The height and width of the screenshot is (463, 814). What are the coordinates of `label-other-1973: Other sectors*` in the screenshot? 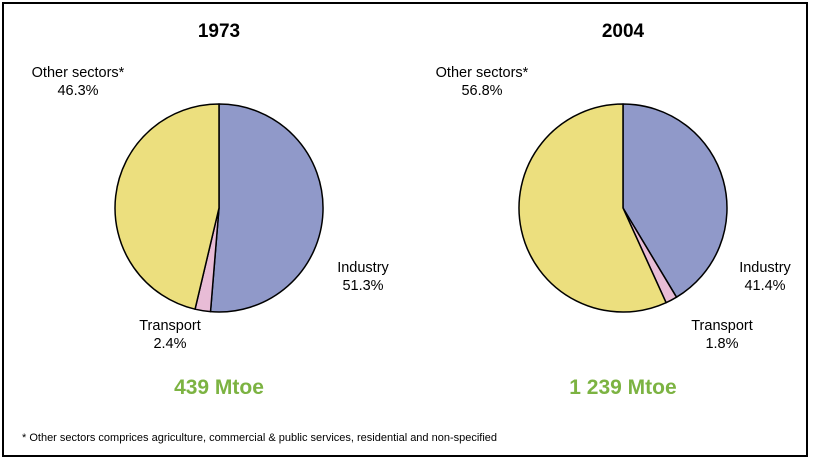 It's located at (78, 73).